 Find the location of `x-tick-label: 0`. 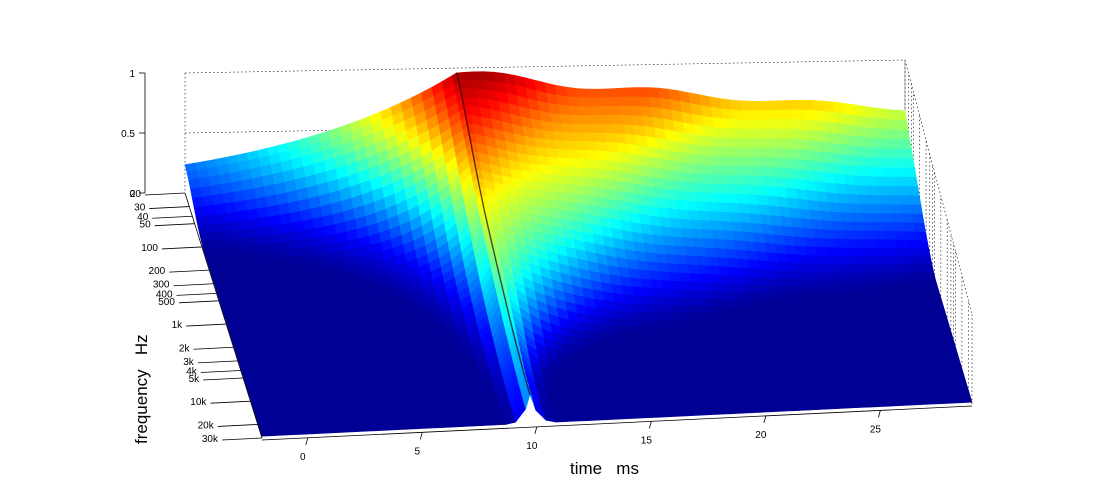

x-tick-label: 0 is located at coordinates (303, 457).